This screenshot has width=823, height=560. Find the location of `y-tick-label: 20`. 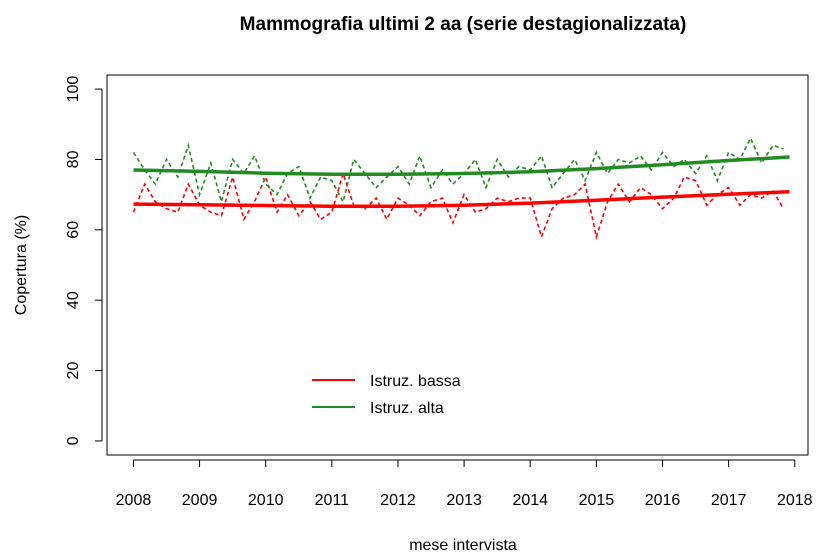

y-tick-label: 20 is located at coordinates (73, 371).